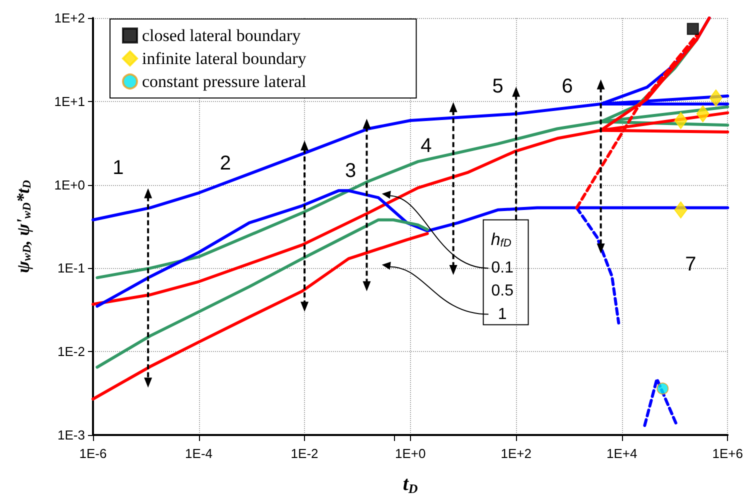 The width and height of the screenshot is (746, 500). I want to click on x-tick-label: 1E-4, so click(199, 453).